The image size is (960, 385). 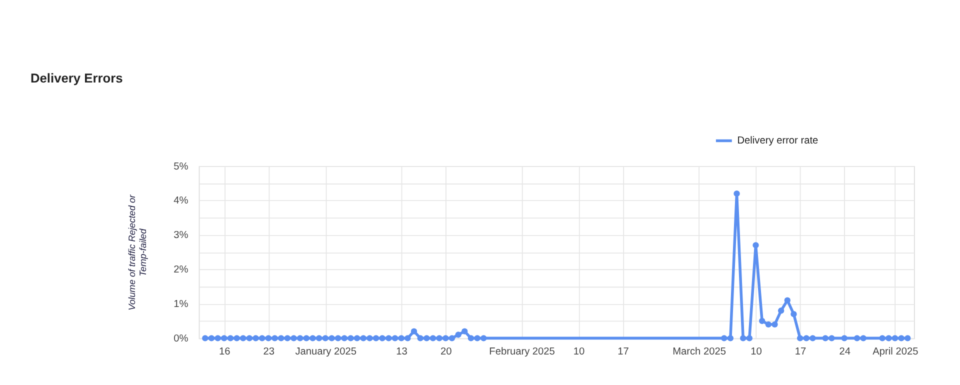 What do you see at coordinates (224, 352) in the screenshot?
I see `x-tick-label: 16` at bounding box center [224, 352].